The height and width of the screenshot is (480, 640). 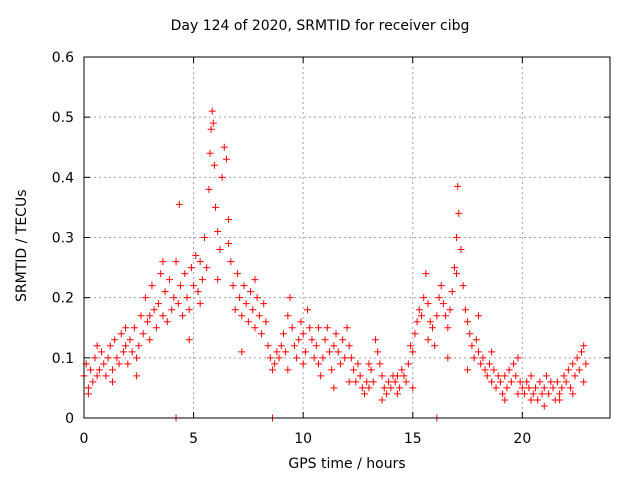 What do you see at coordinates (63, 299) in the screenshot?
I see `y-tick-label: 0.2` at bounding box center [63, 299].